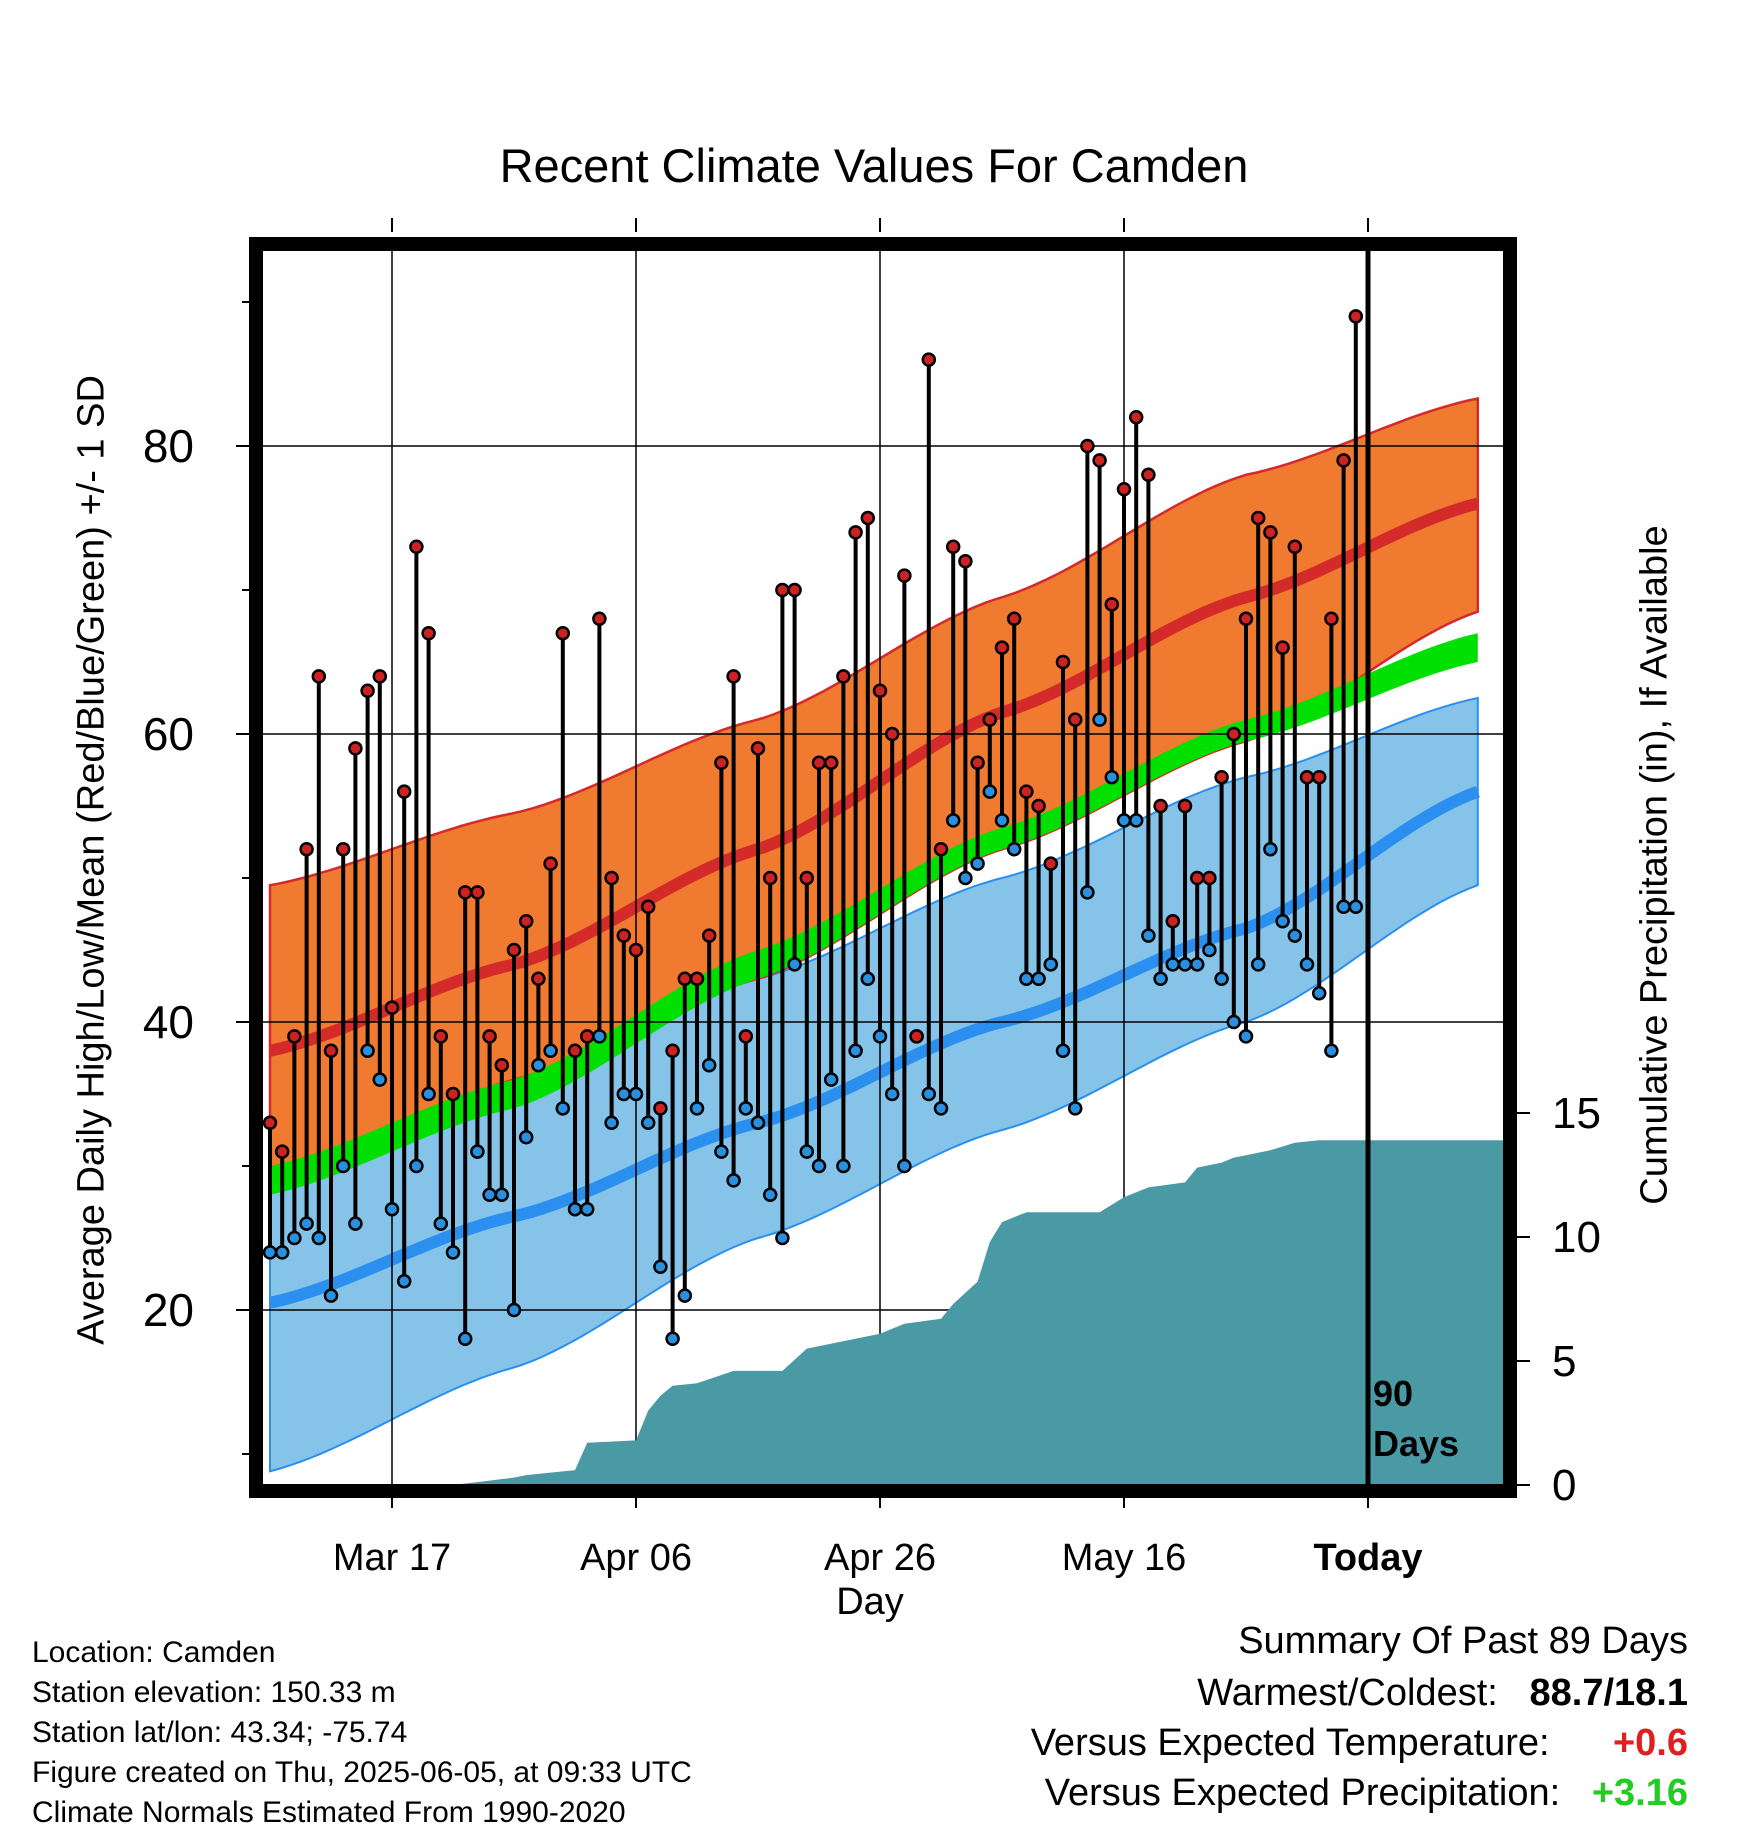  What do you see at coordinates (880, 1558) in the screenshot?
I see `x-tick-label: Apr 26` at bounding box center [880, 1558].